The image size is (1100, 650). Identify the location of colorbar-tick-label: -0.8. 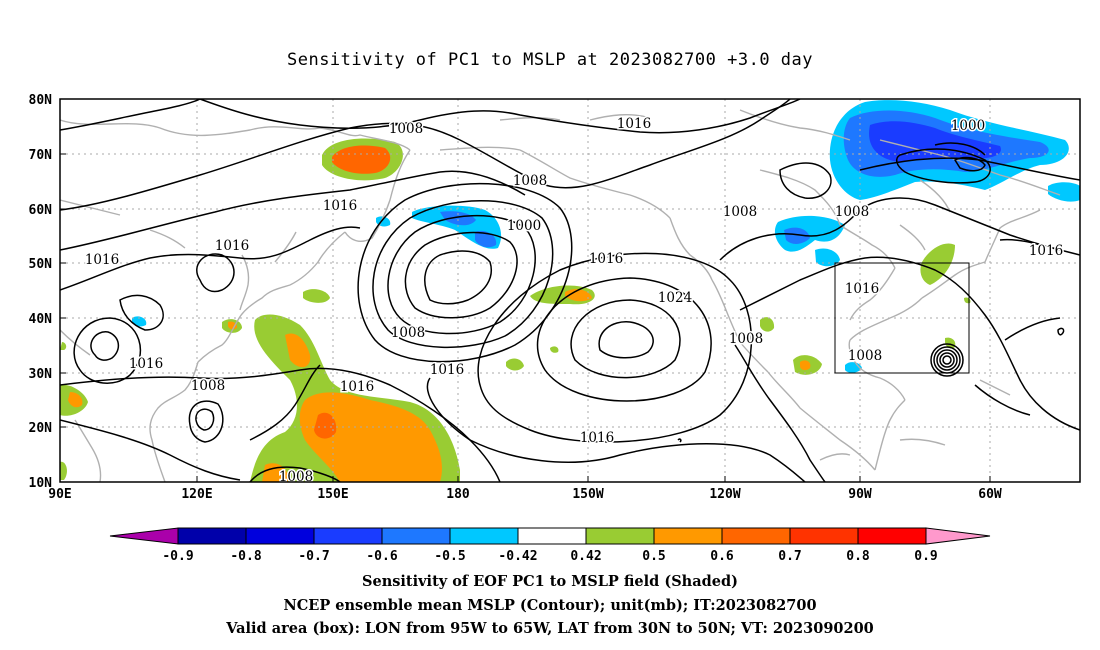
(245, 556).